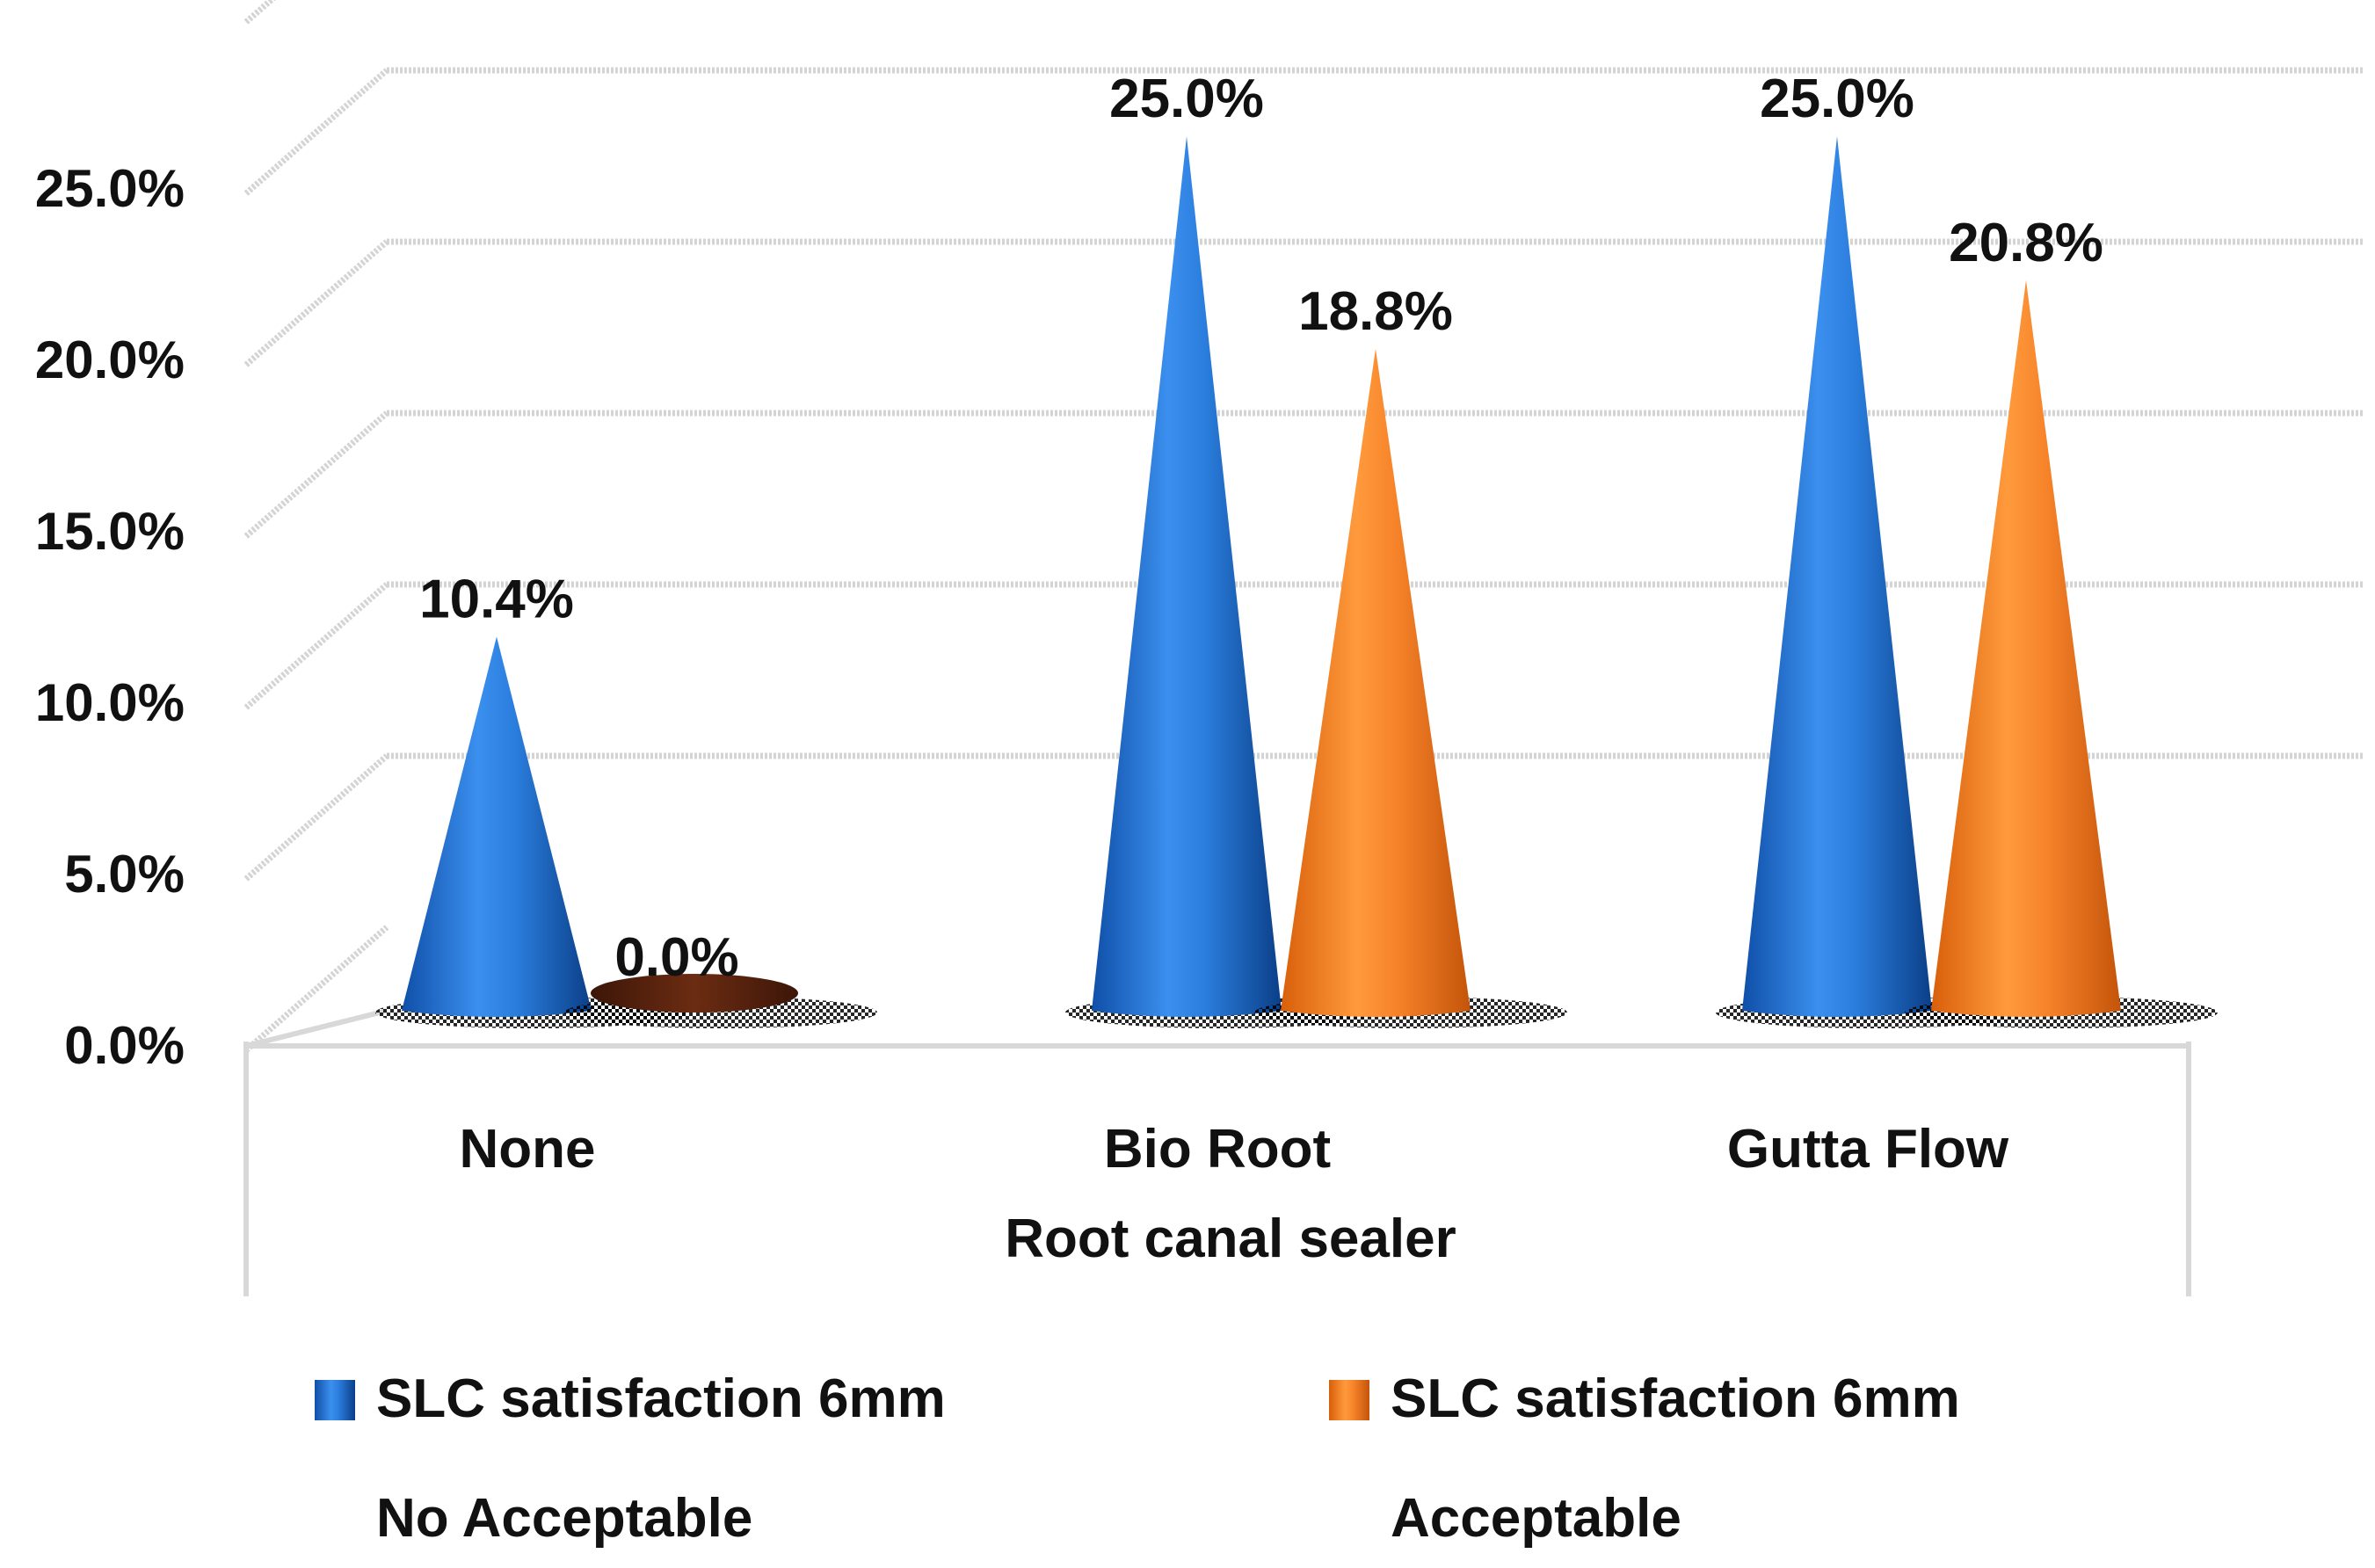  Describe the element at coordinates (1837, 99) in the screenshot. I see `data-label-guttaflow-no-acceptable: 25.0%` at that location.